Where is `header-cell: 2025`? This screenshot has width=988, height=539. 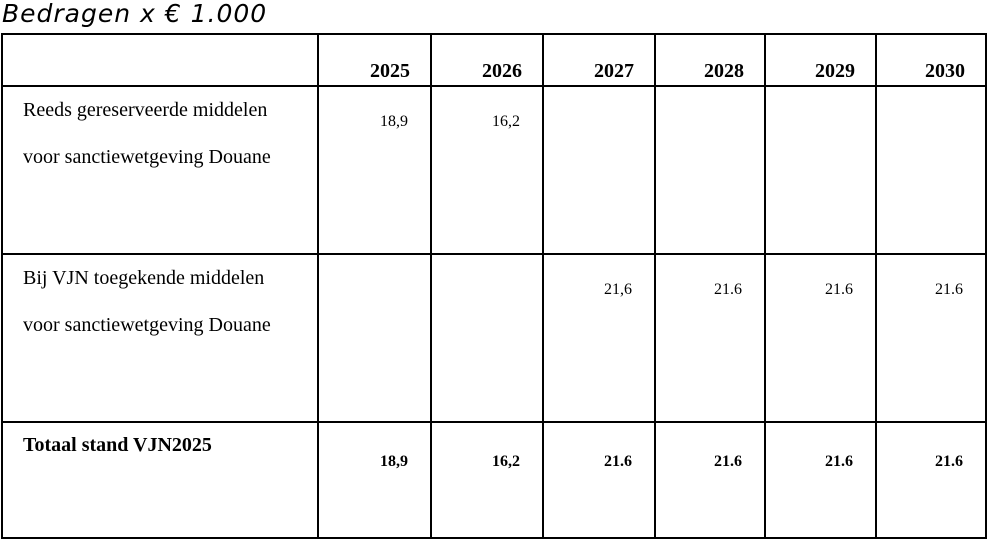
header-cell: 2025 is located at coordinates (374, 60).